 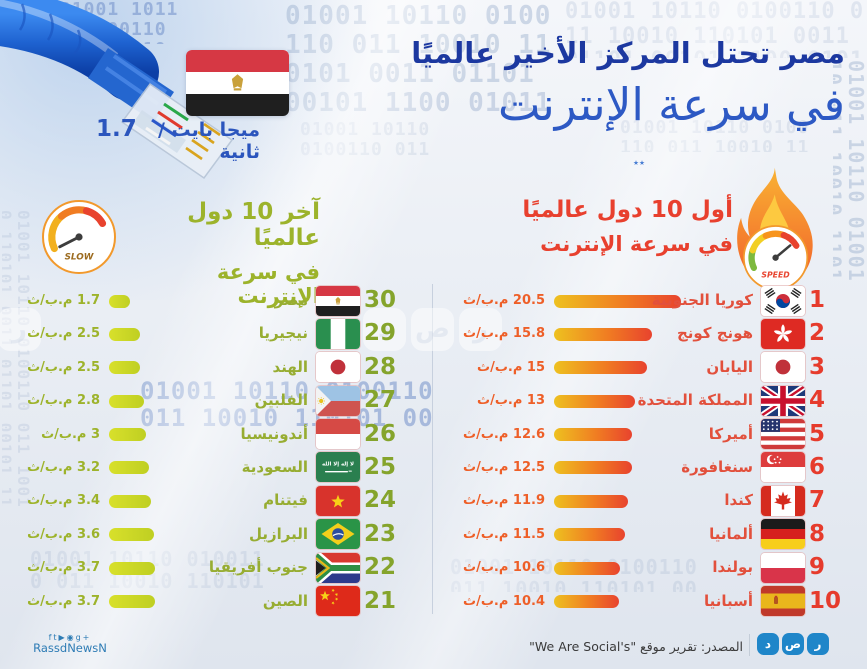 I want to click on country-row: 3.7 م.ب/ث جنوب أفريقيا 22, so click(x=205, y=567).